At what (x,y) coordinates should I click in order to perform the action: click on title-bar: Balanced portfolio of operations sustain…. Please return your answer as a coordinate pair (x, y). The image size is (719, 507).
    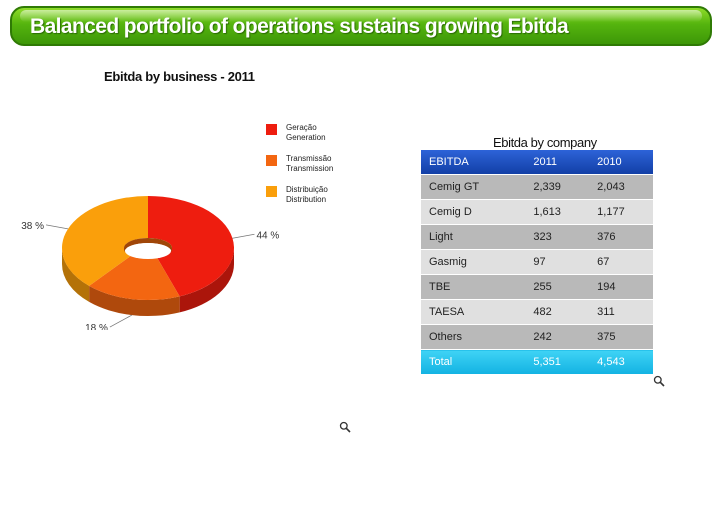
    Looking at the image, I should click on (361, 26).